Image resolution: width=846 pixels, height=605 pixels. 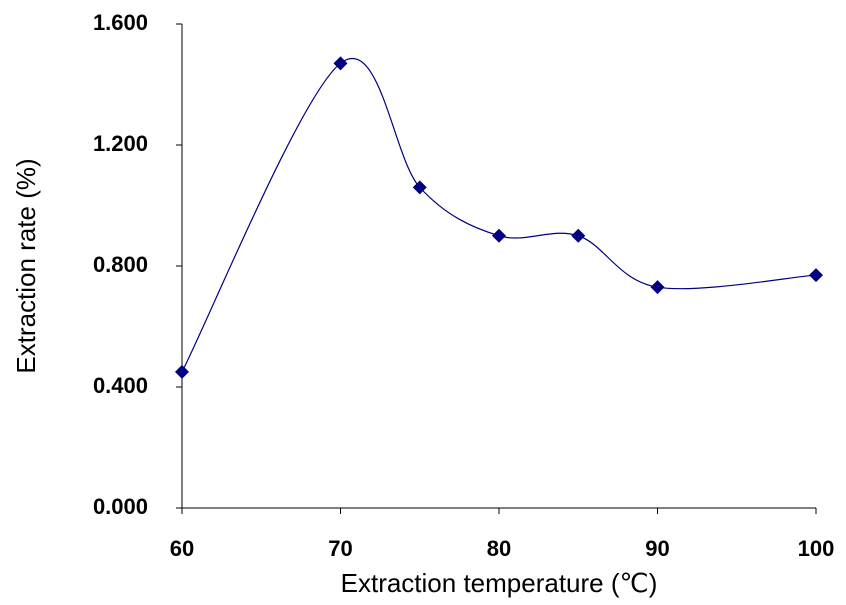 What do you see at coordinates (816, 548) in the screenshot?
I see `x-tick-label: 100` at bounding box center [816, 548].